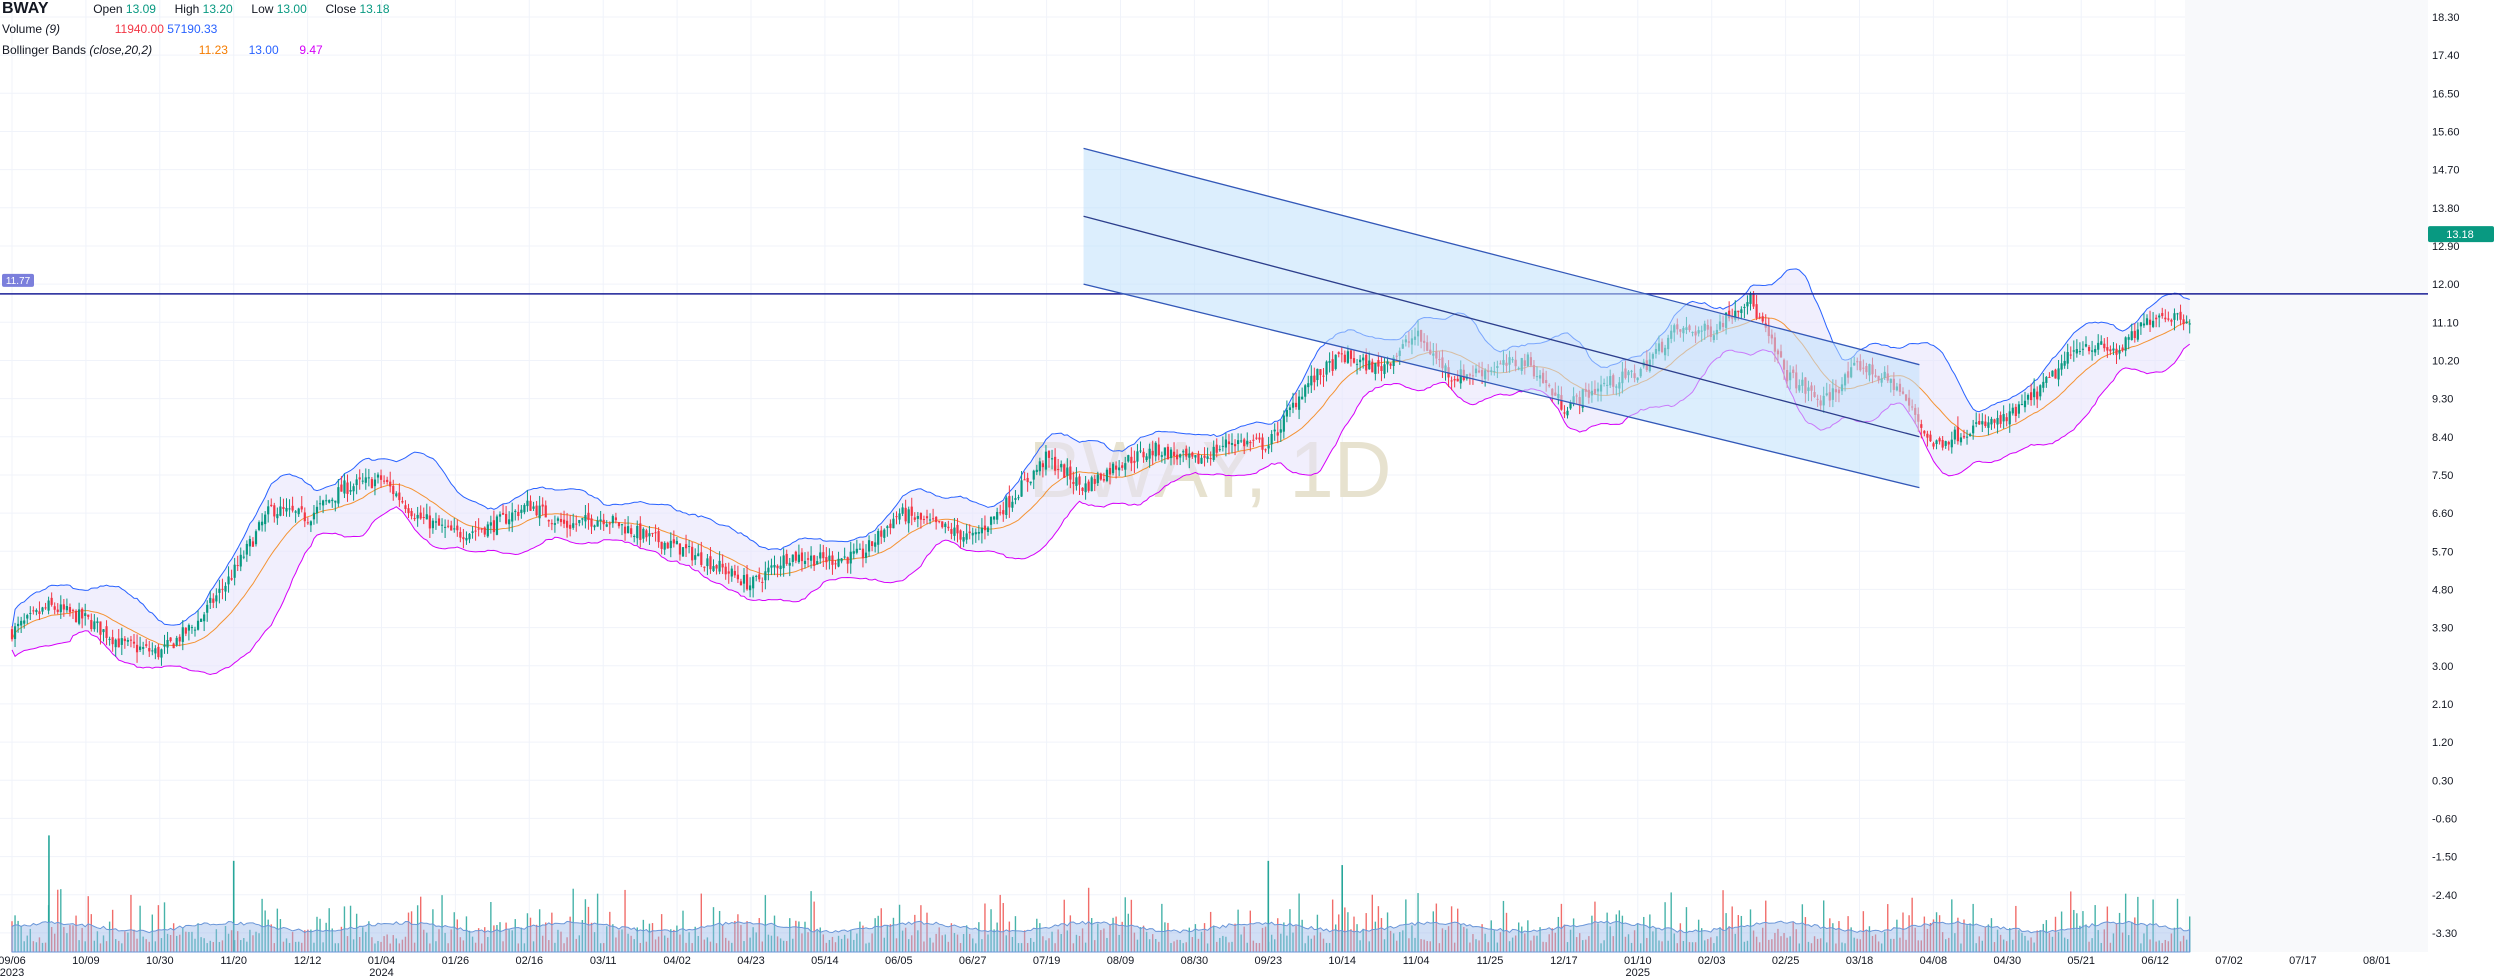  Describe the element at coordinates (677, 961) in the screenshot. I see `time-tick-label: 04/02` at that location.